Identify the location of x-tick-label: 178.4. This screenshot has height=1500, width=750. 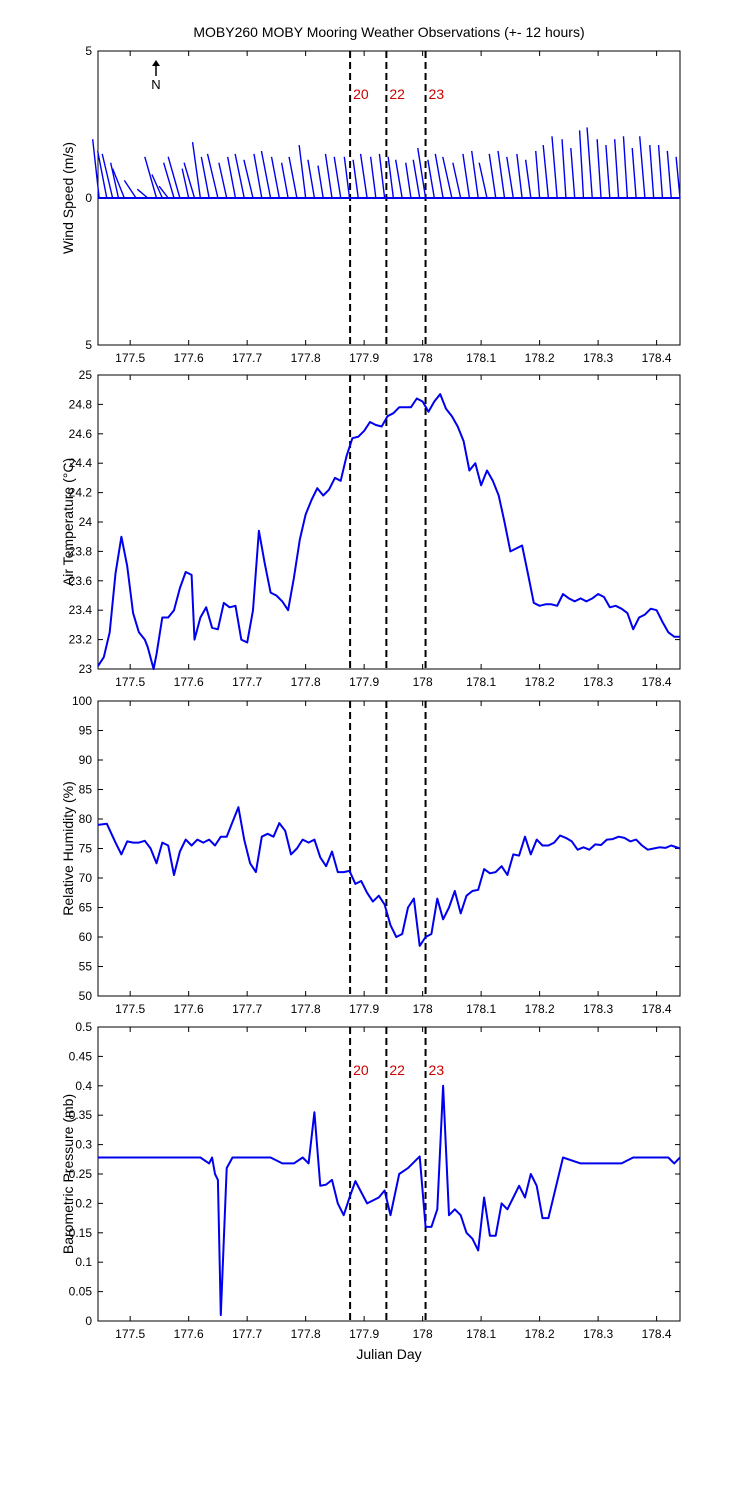
(657, 358).